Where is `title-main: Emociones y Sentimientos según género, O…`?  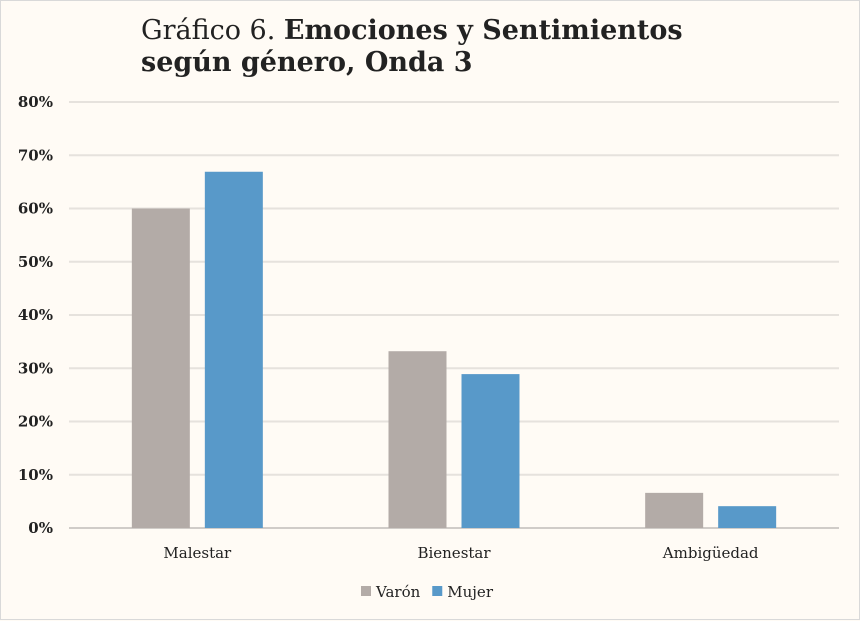
title-main: Emociones y Sentimientos según género, O… is located at coordinates (412, 46).